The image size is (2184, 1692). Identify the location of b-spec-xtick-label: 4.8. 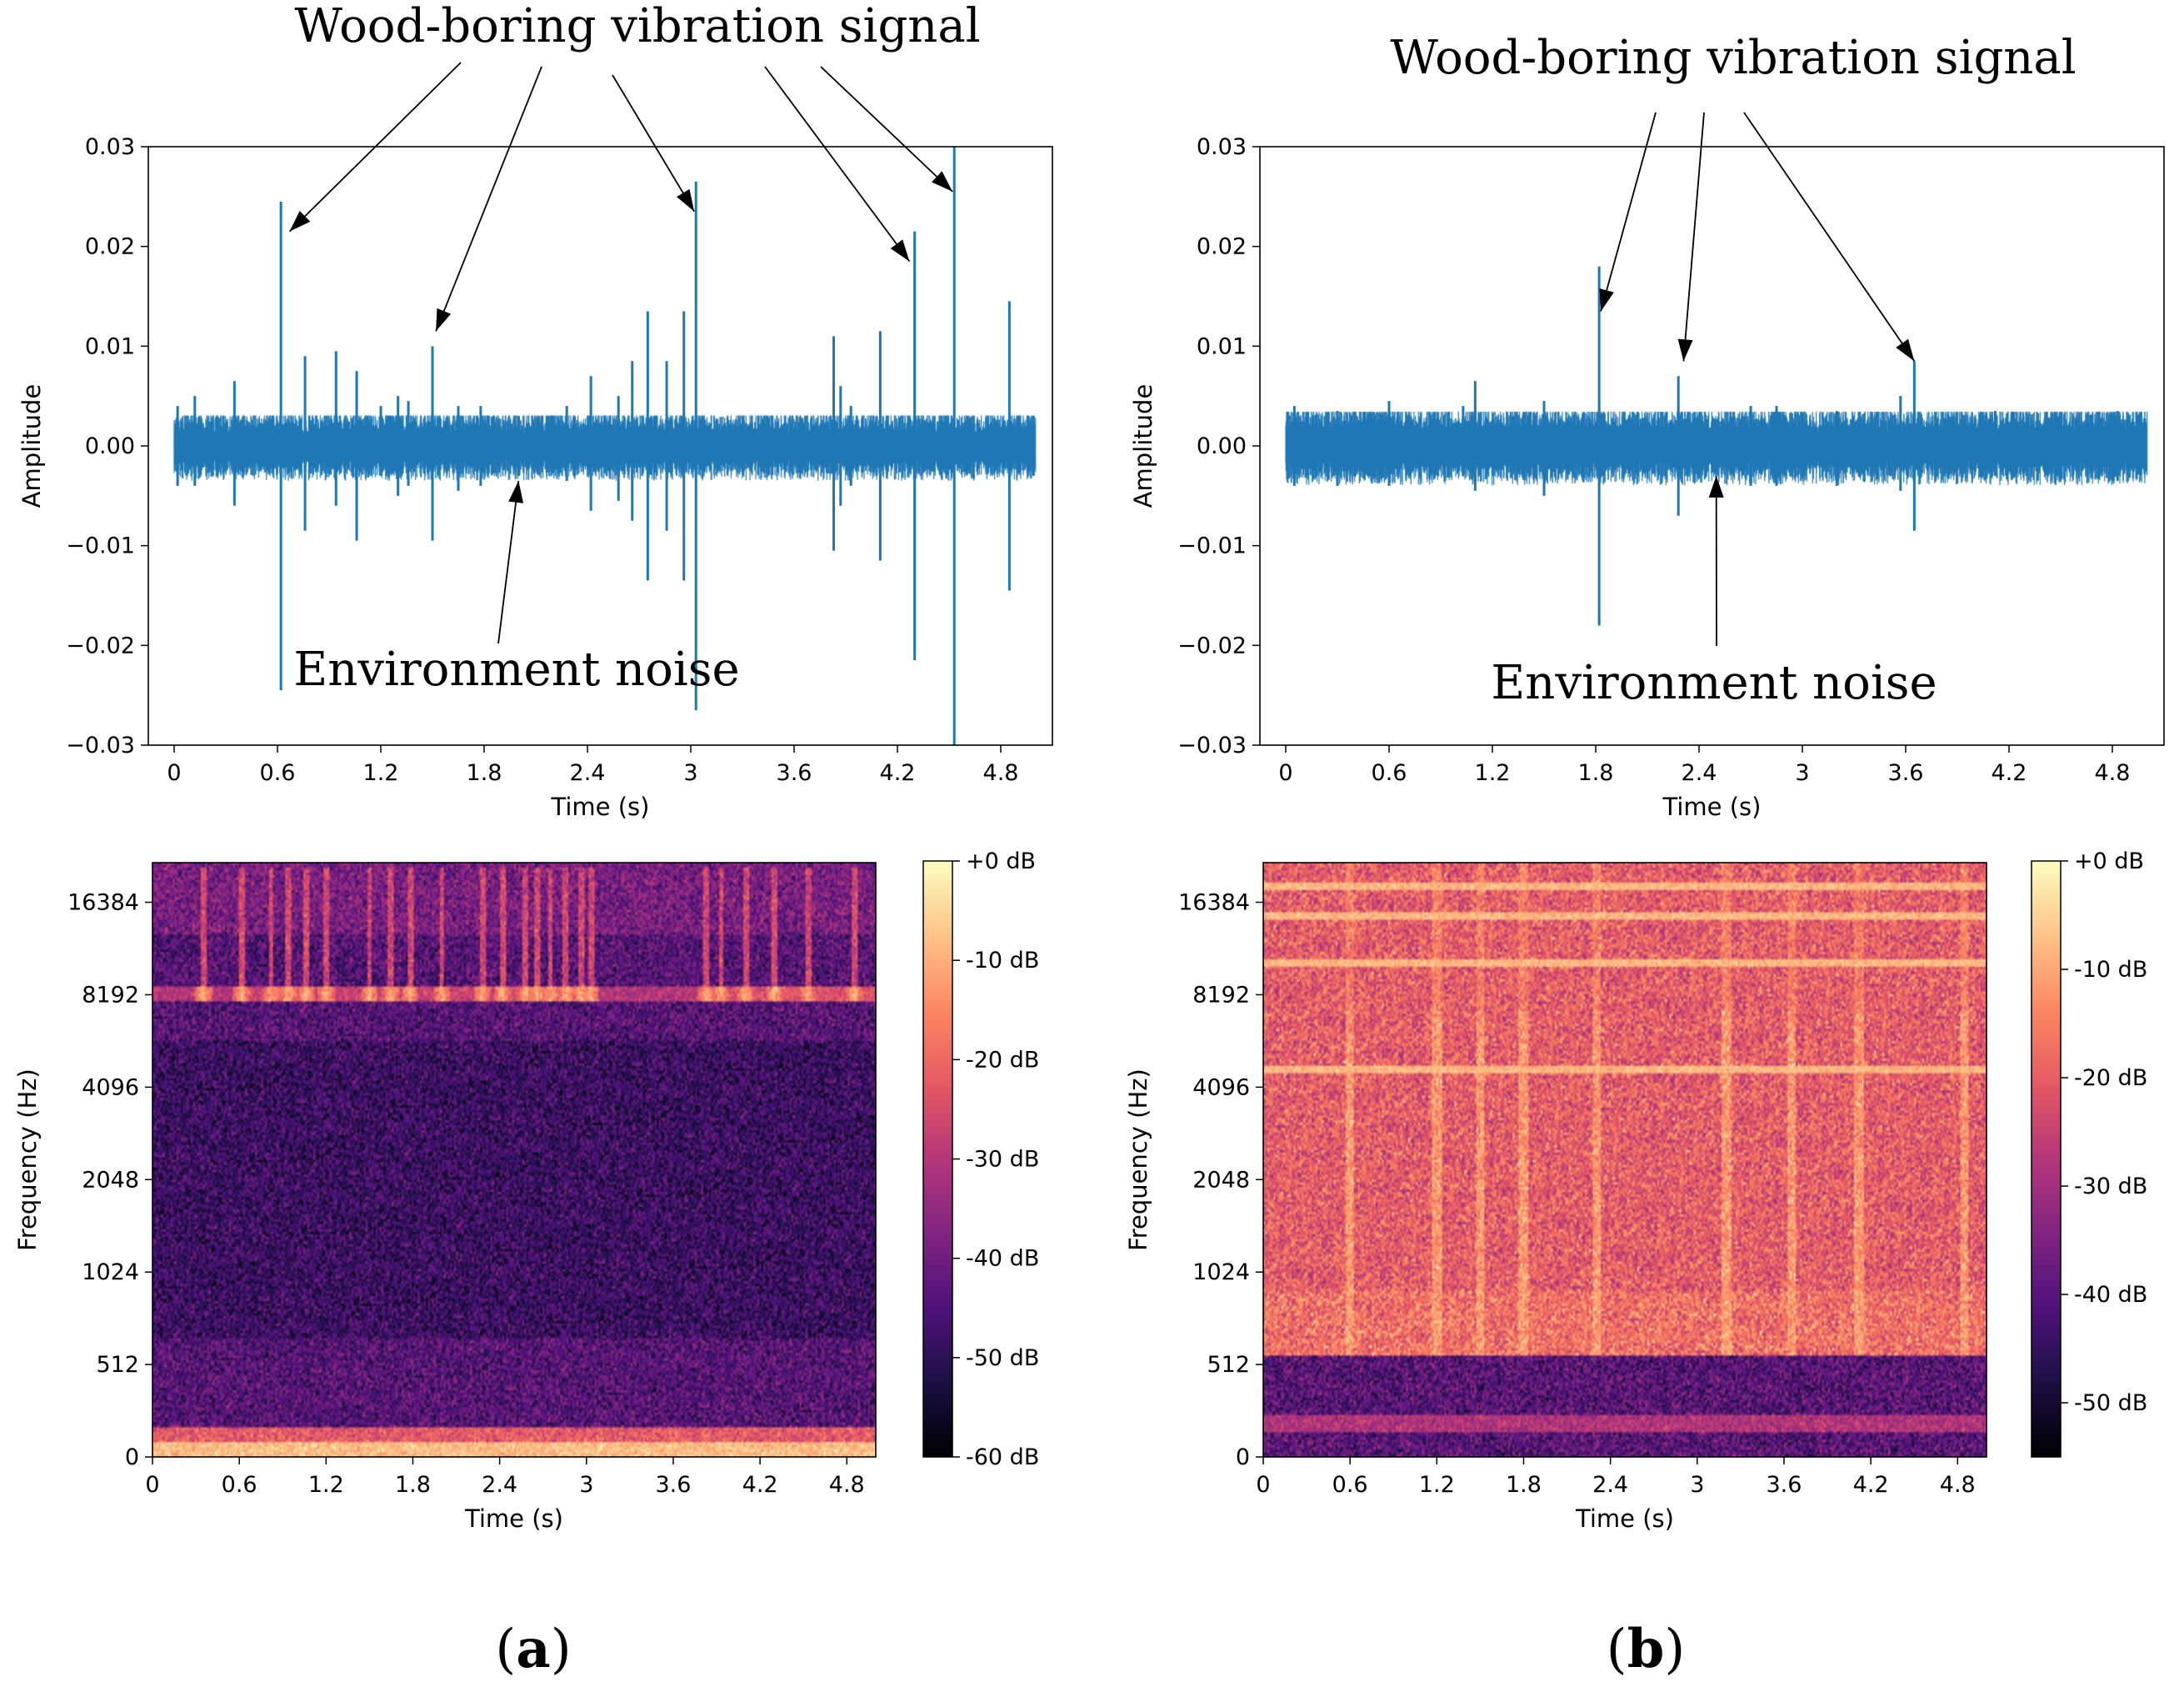
(1958, 1485).